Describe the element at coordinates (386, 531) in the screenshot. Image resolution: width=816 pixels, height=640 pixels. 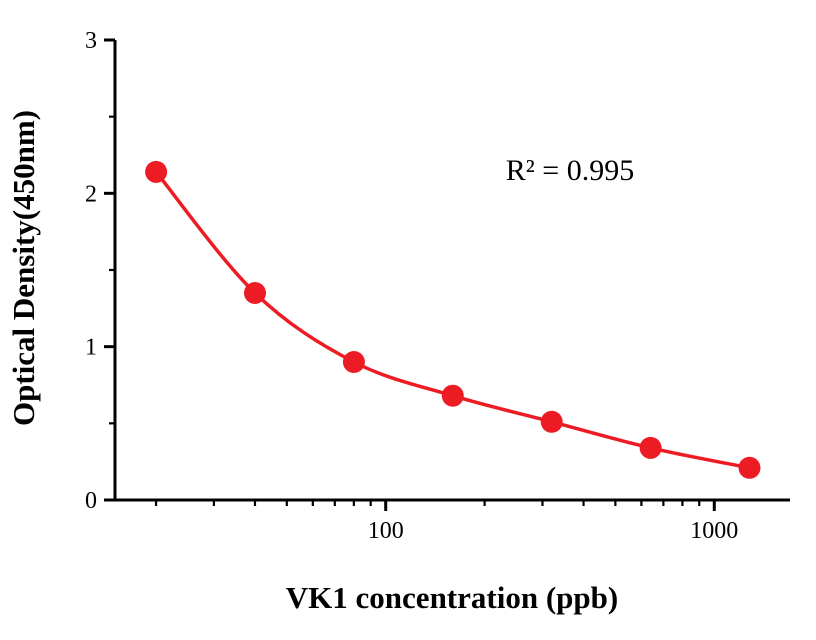
I see `x-tick-label: 100` at that location.